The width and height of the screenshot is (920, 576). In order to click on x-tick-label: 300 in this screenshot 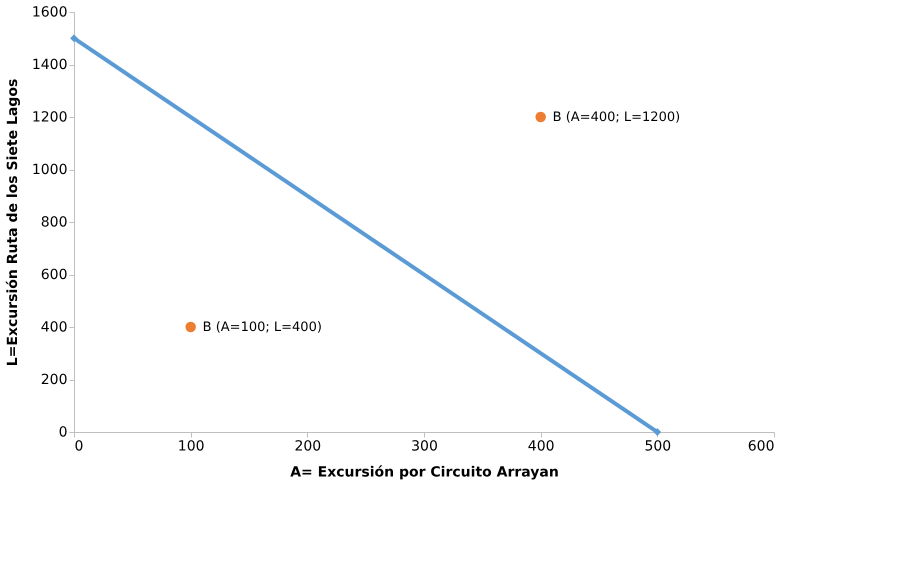, I will do `click(424, 446)`.